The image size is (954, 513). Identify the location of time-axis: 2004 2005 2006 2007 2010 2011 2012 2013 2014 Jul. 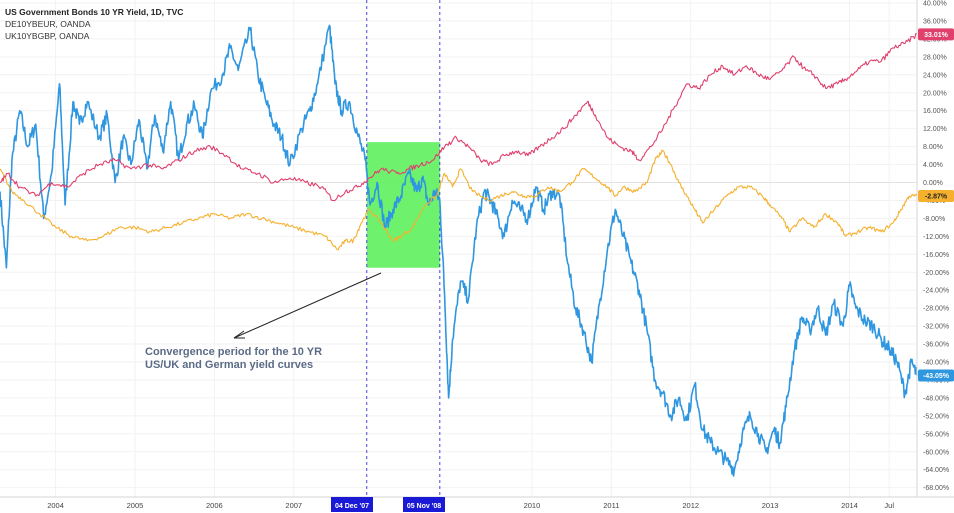
(470, 505).